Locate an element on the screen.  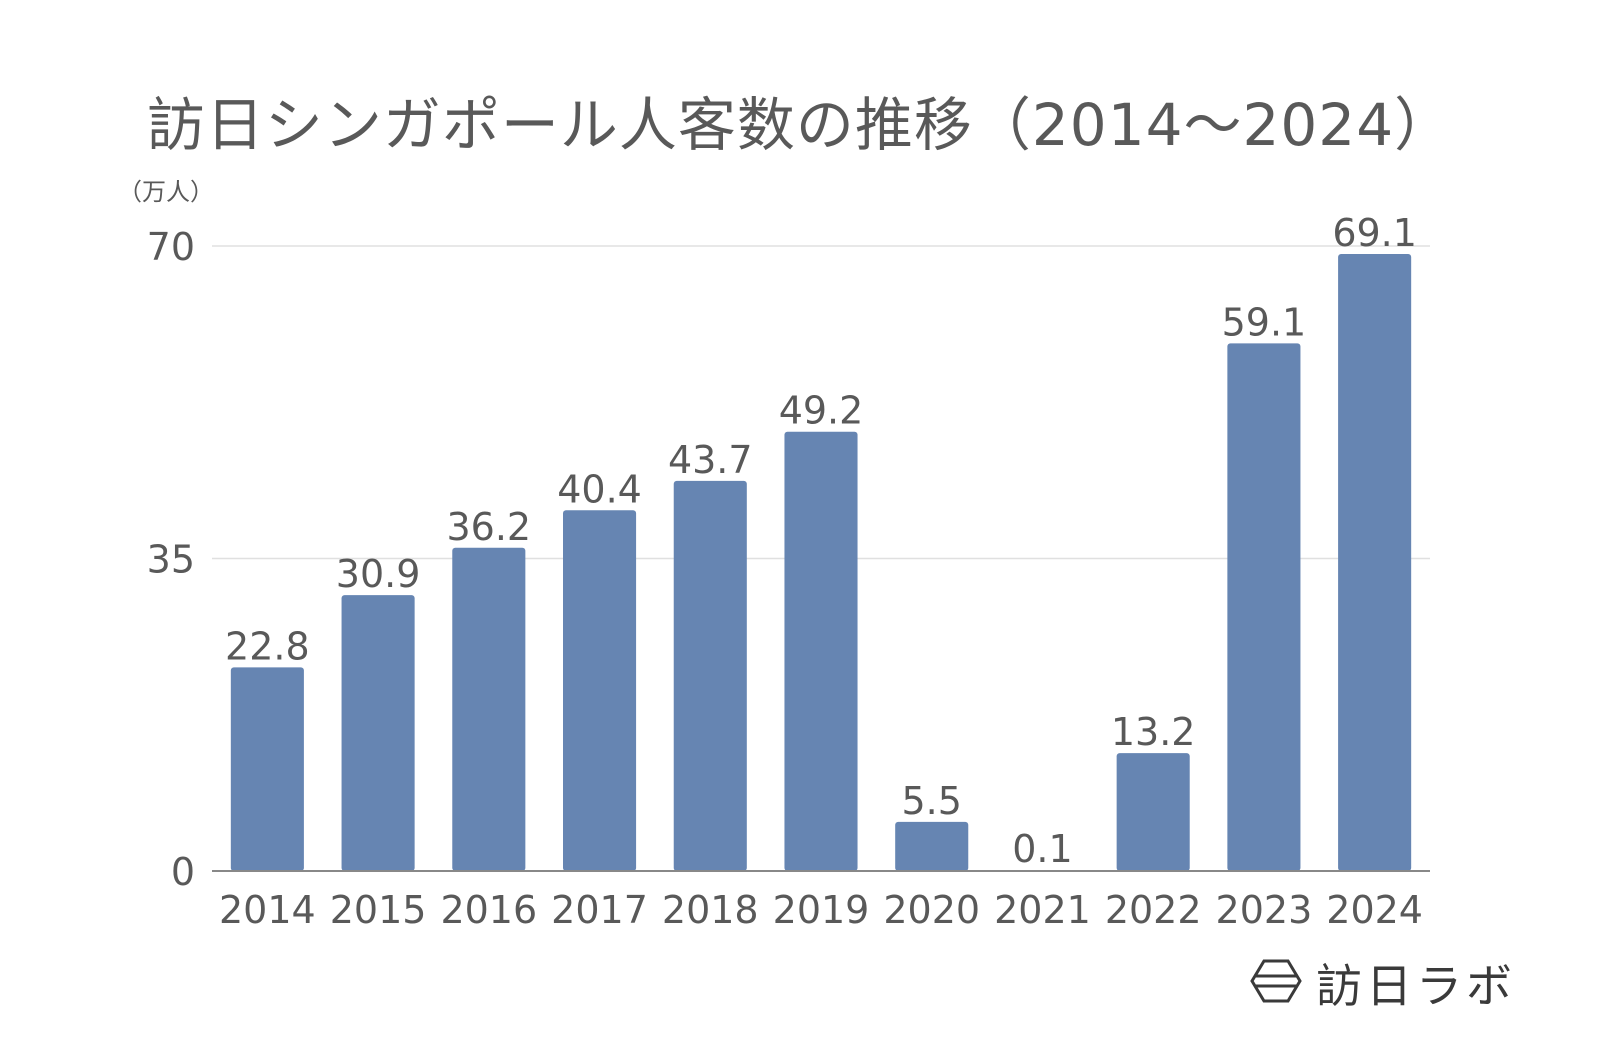
y-tick-label: 35 is located at coordinates (171, 560).